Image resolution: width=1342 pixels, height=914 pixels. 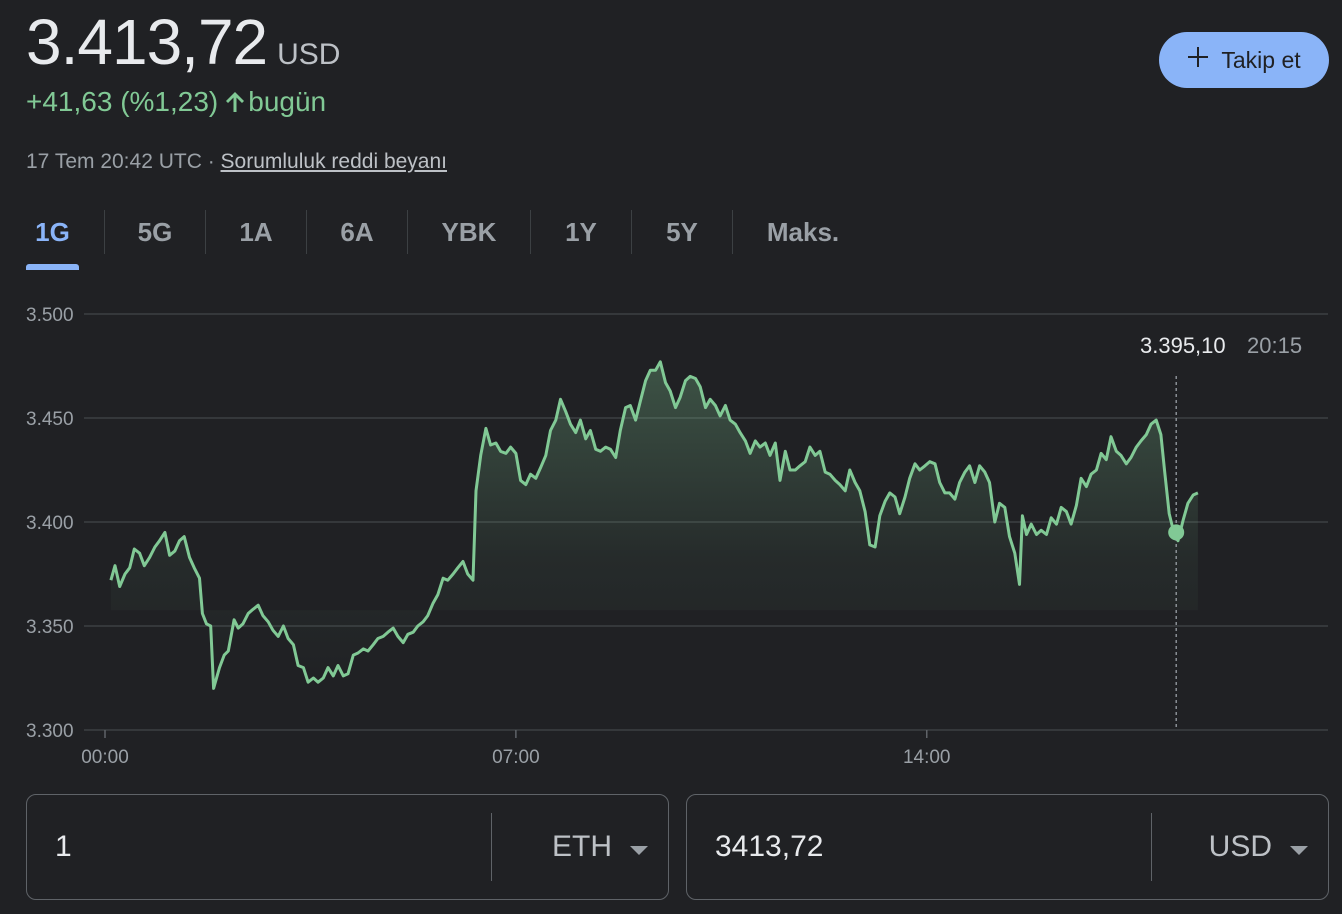 What do you see at coordinates (516, 757) in the screenshot?
I see `x-tick-label: 07:00` at bounding box center [516, 757].